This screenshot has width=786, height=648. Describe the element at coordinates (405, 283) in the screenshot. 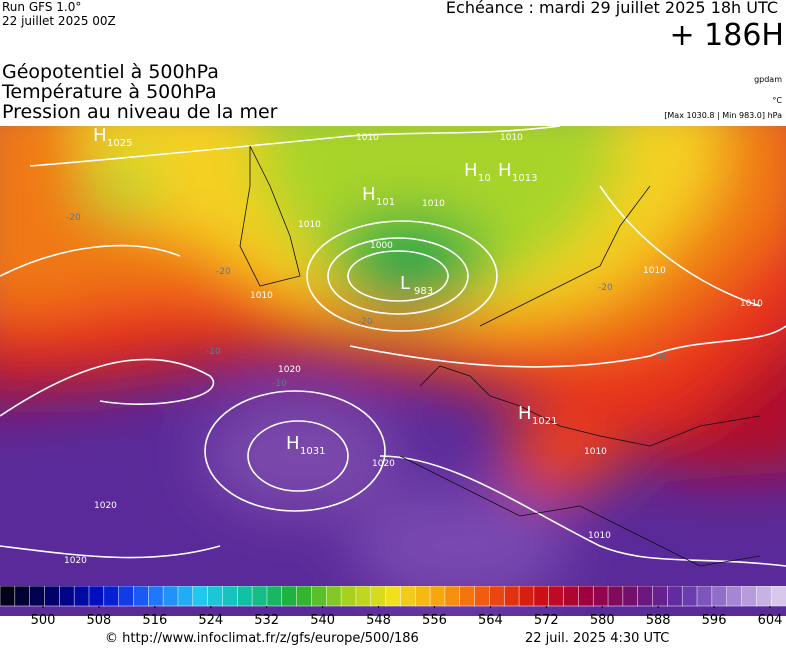

I see `pressure-type: L` at that location.